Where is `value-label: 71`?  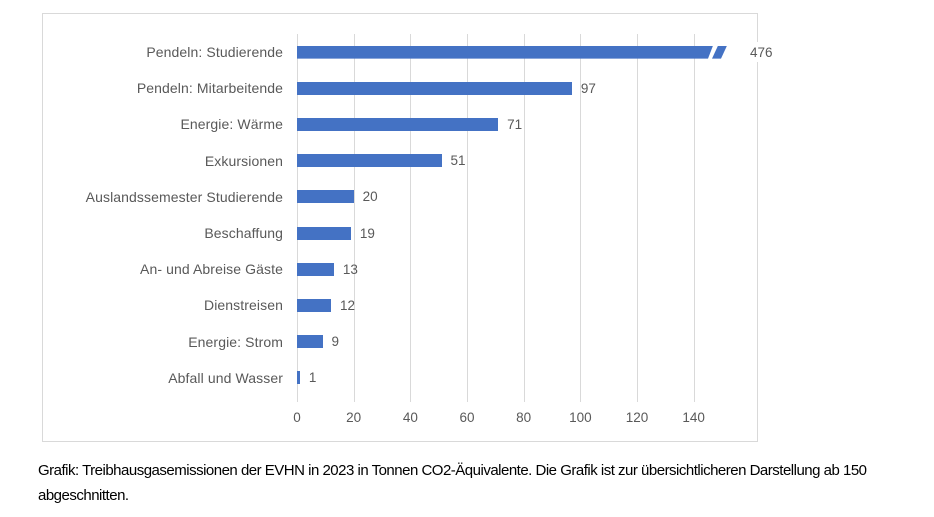
value-label: 71 is located at coordinates (515, 124).